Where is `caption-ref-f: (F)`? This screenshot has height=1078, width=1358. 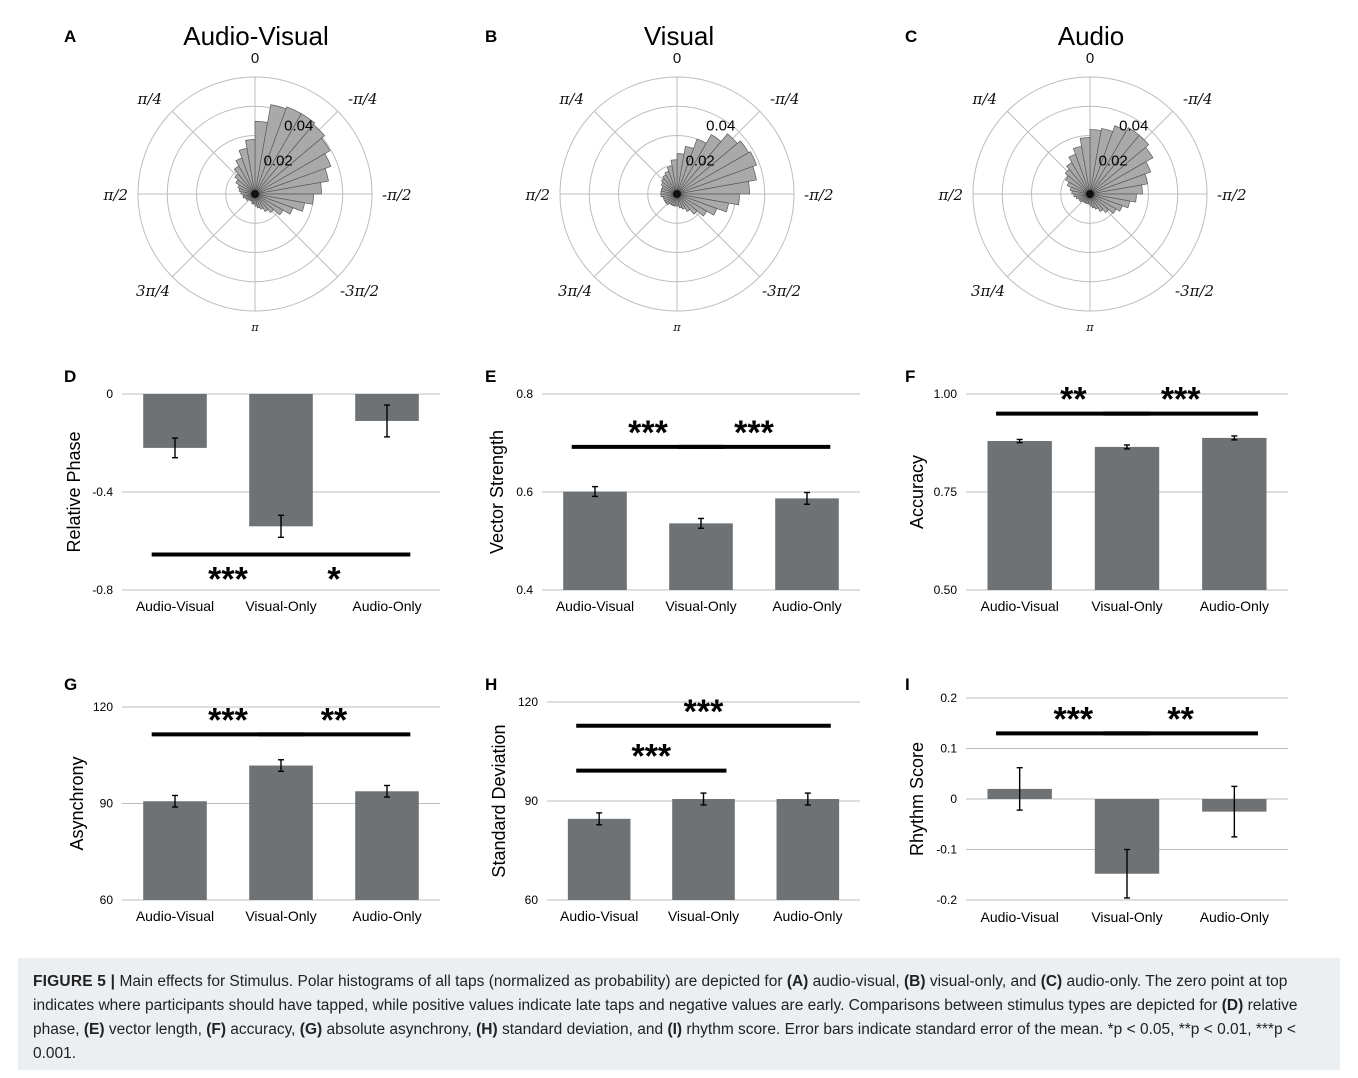 caption-ref-f: (F) is located at coordinates (216, 1029).